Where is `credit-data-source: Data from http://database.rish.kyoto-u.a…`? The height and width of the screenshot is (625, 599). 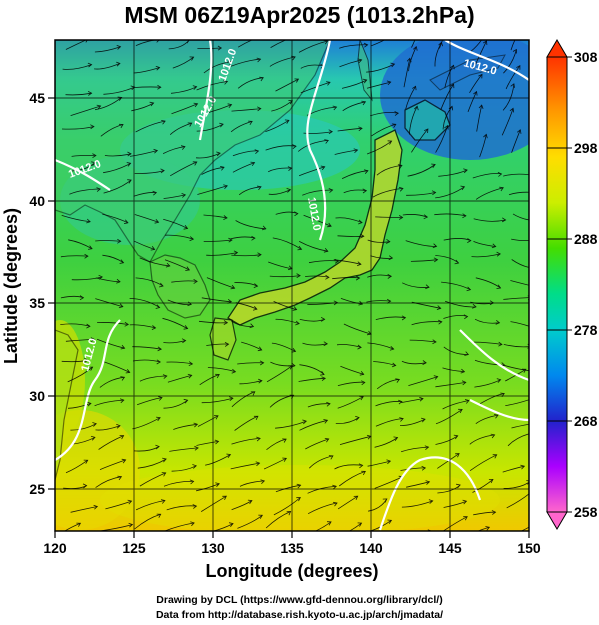
credit-data-source: Data from http://database.rish.kyoto-u.a… is located at coordinates (299, 615).